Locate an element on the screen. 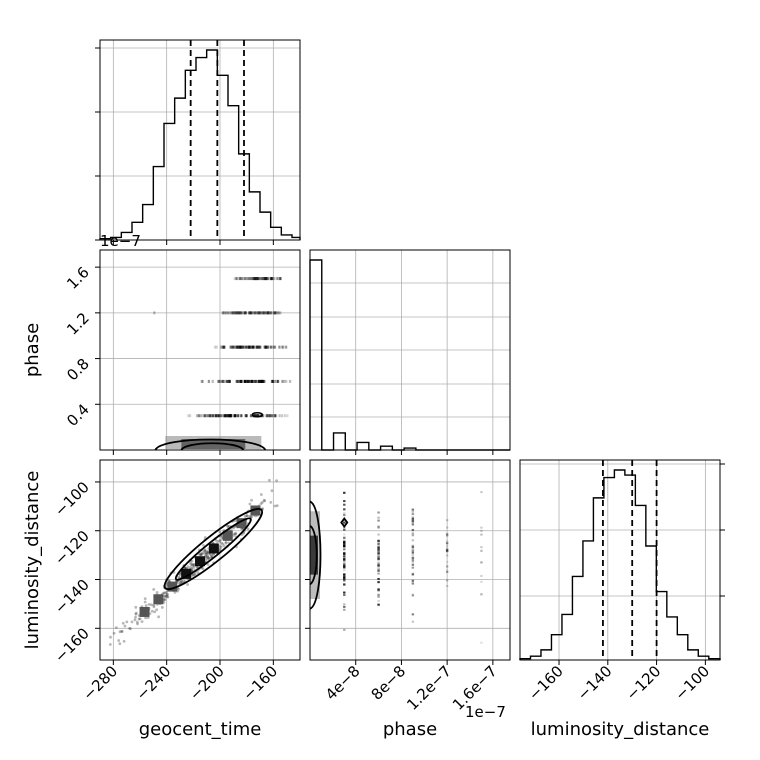 This screenshot has width=760, height=760. scatter-points is located at coordinates (193, 562).